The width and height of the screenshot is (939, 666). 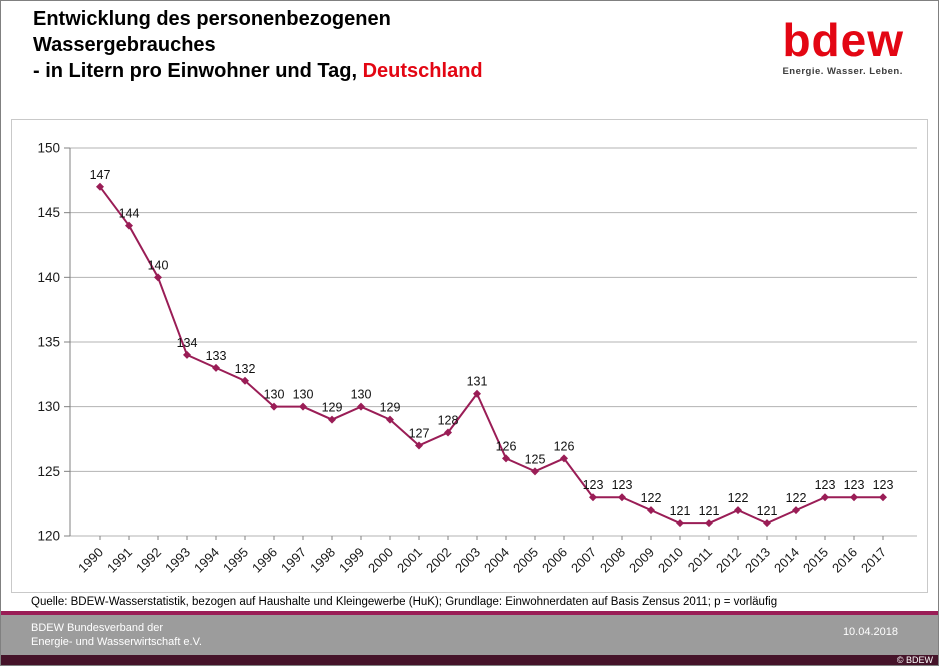 I want to click on svg-text: 128, so click(x=448, y=421).